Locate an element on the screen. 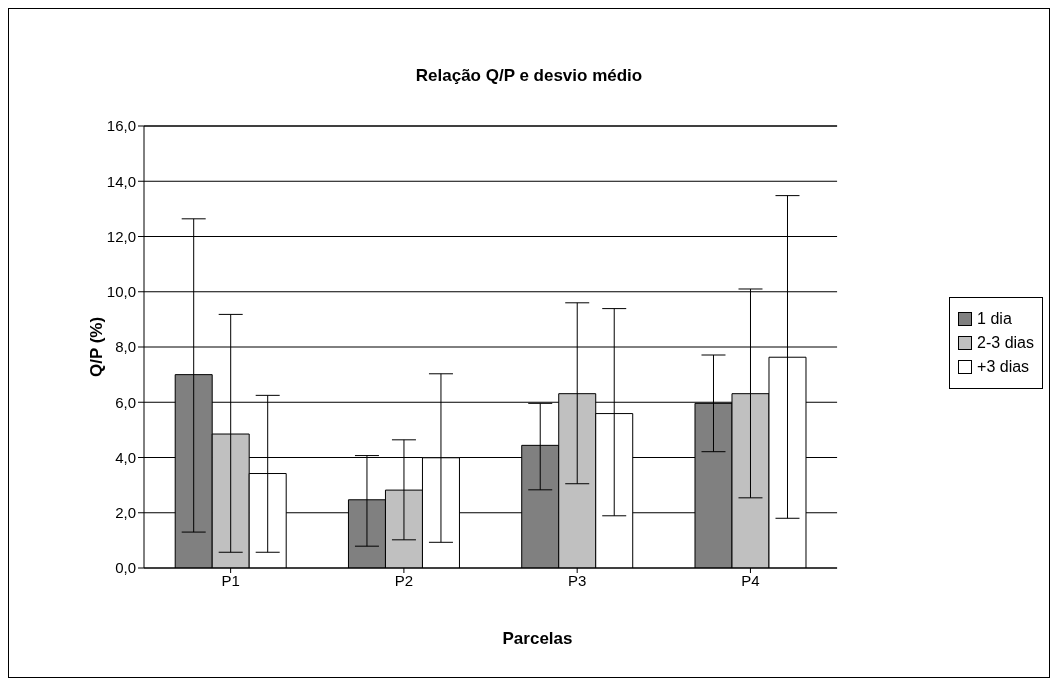 This screenshot has width=1058, height=686. y-tick-label: 0,0 is located at coordinates (125, 568).